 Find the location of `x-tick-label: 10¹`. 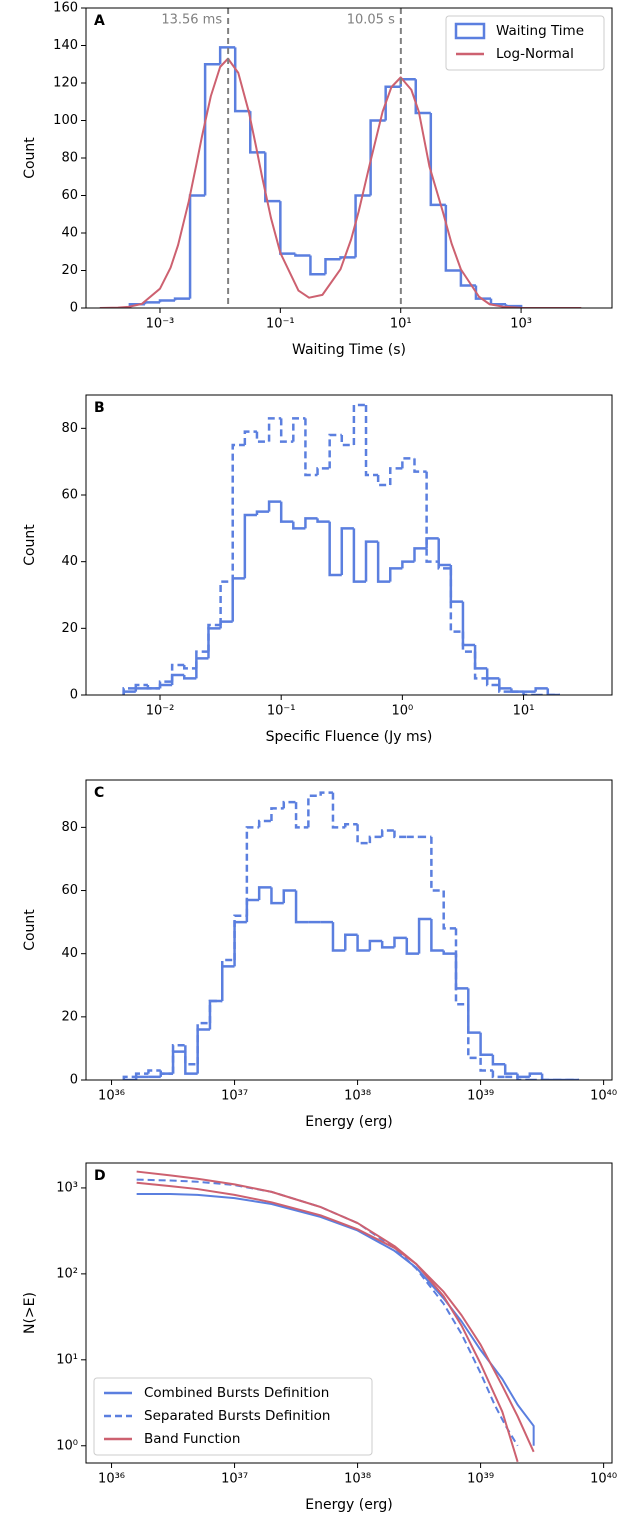

x-tick-label: 10¹ is located at coordinates (524, 711).